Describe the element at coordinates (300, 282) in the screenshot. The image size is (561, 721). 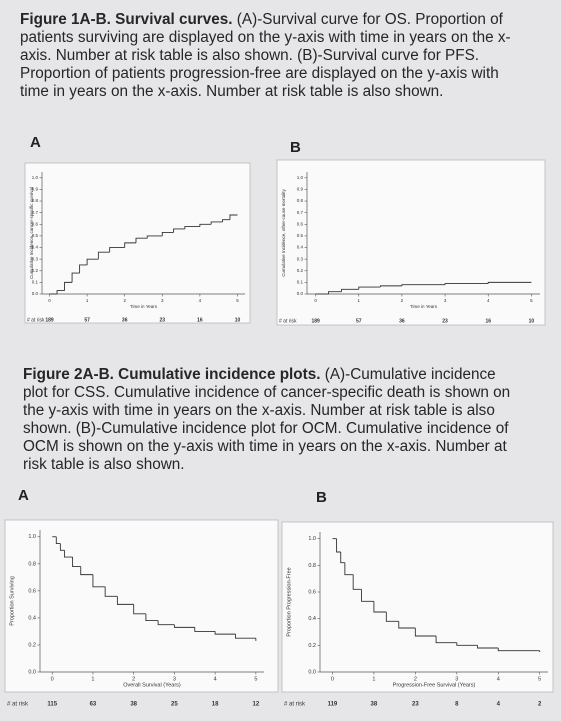
I see `y-tick-label: 0.1` at that location.